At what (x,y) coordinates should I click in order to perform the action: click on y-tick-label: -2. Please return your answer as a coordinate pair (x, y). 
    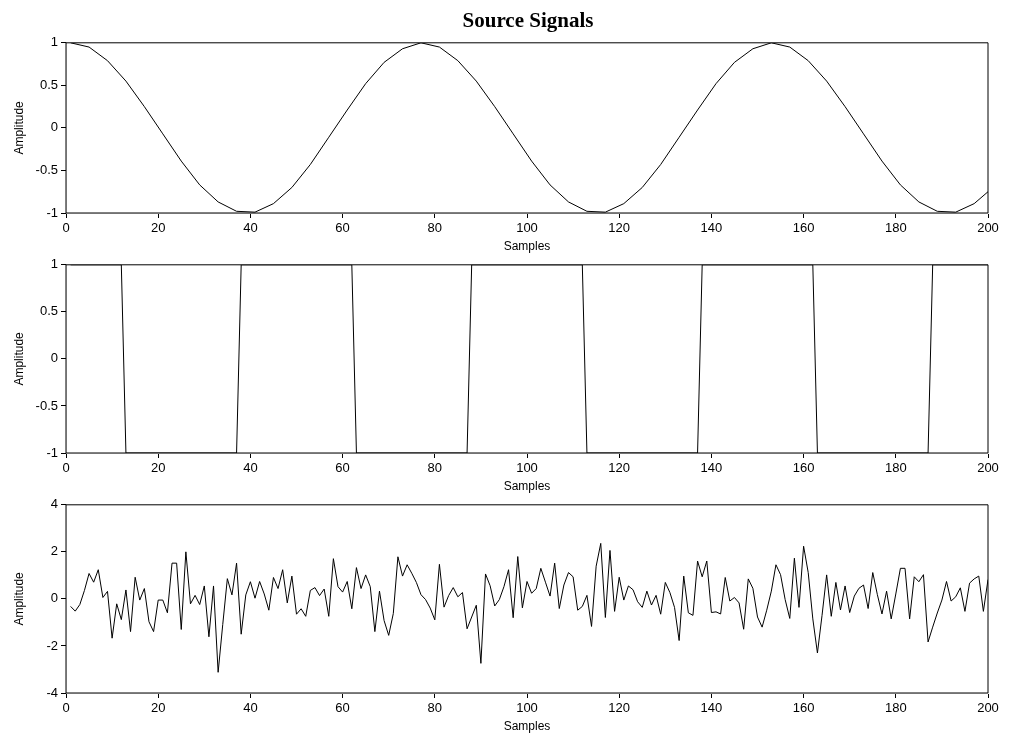
    Looking at the image, I should click on (52, 645).